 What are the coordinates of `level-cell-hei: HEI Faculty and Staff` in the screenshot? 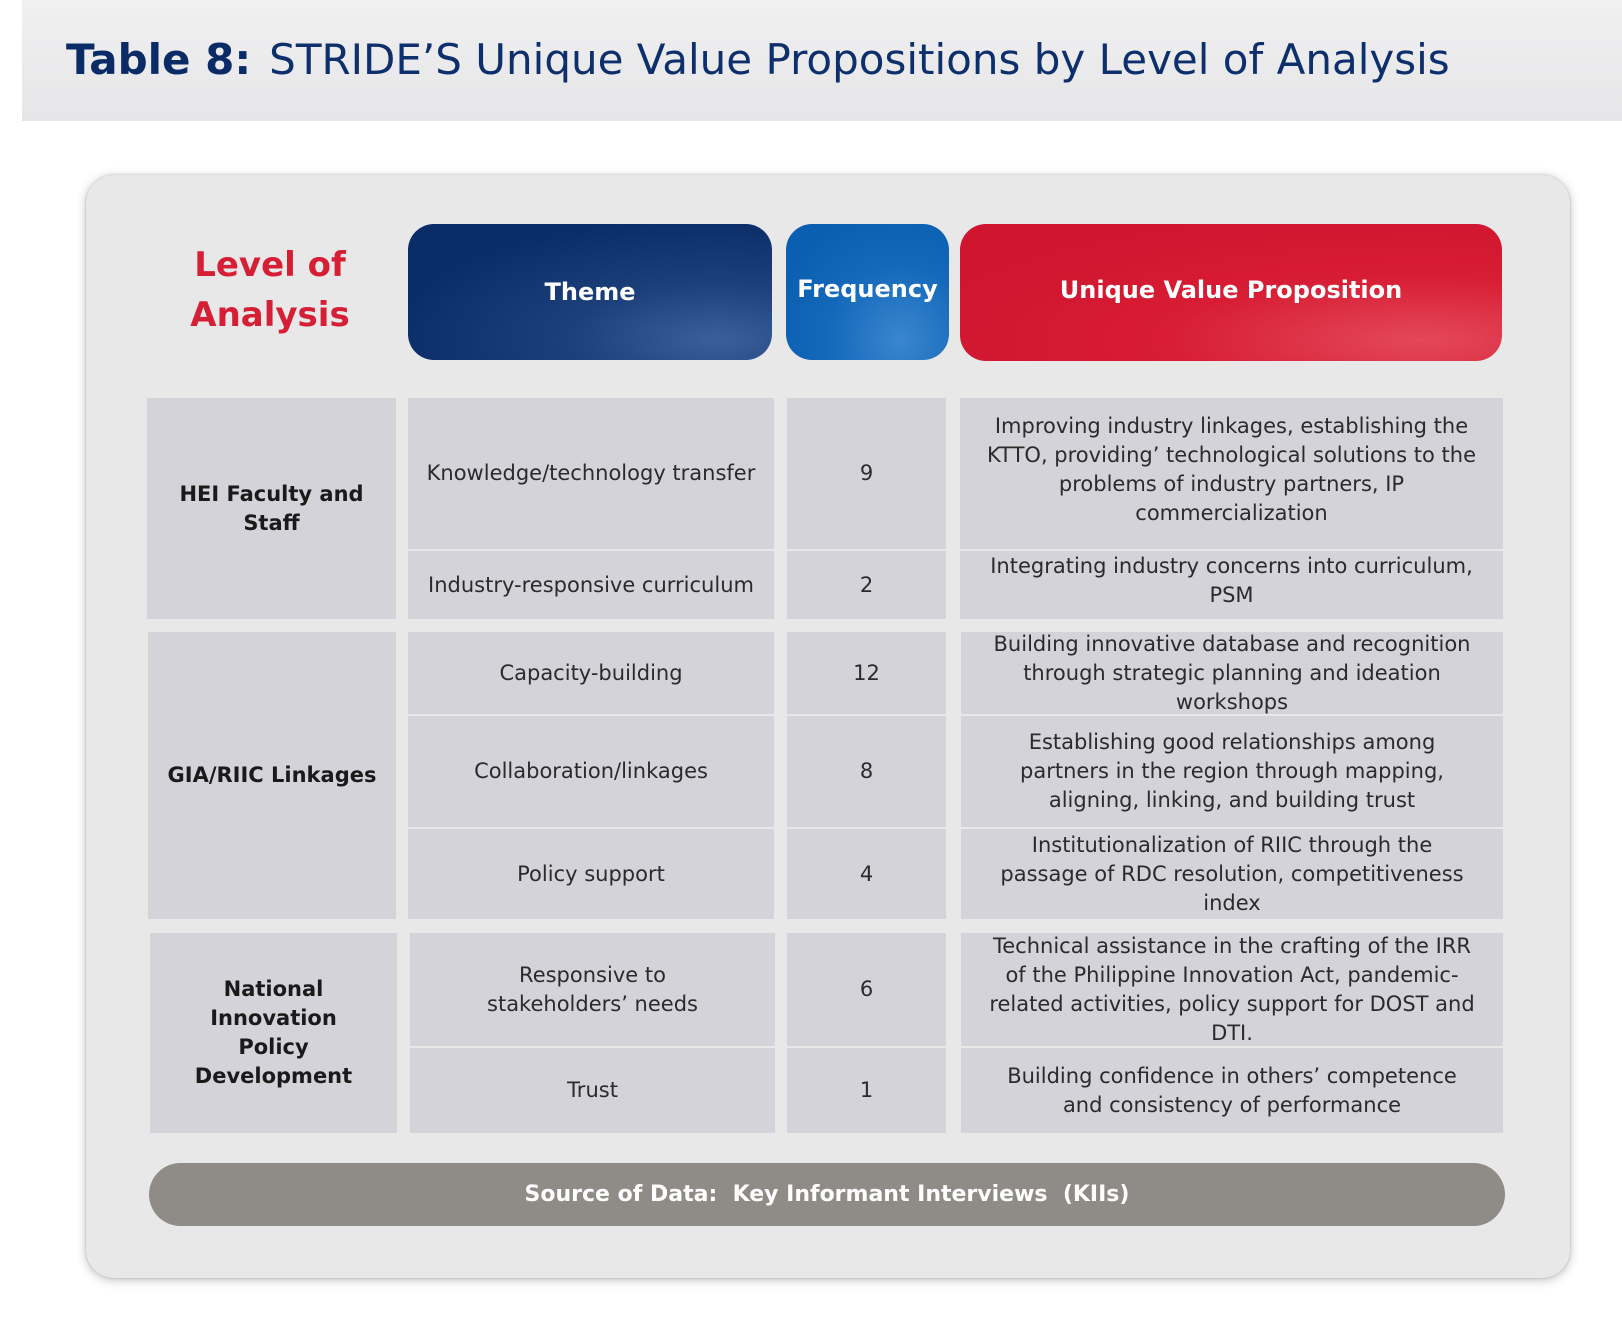 It's located at (271, 508).